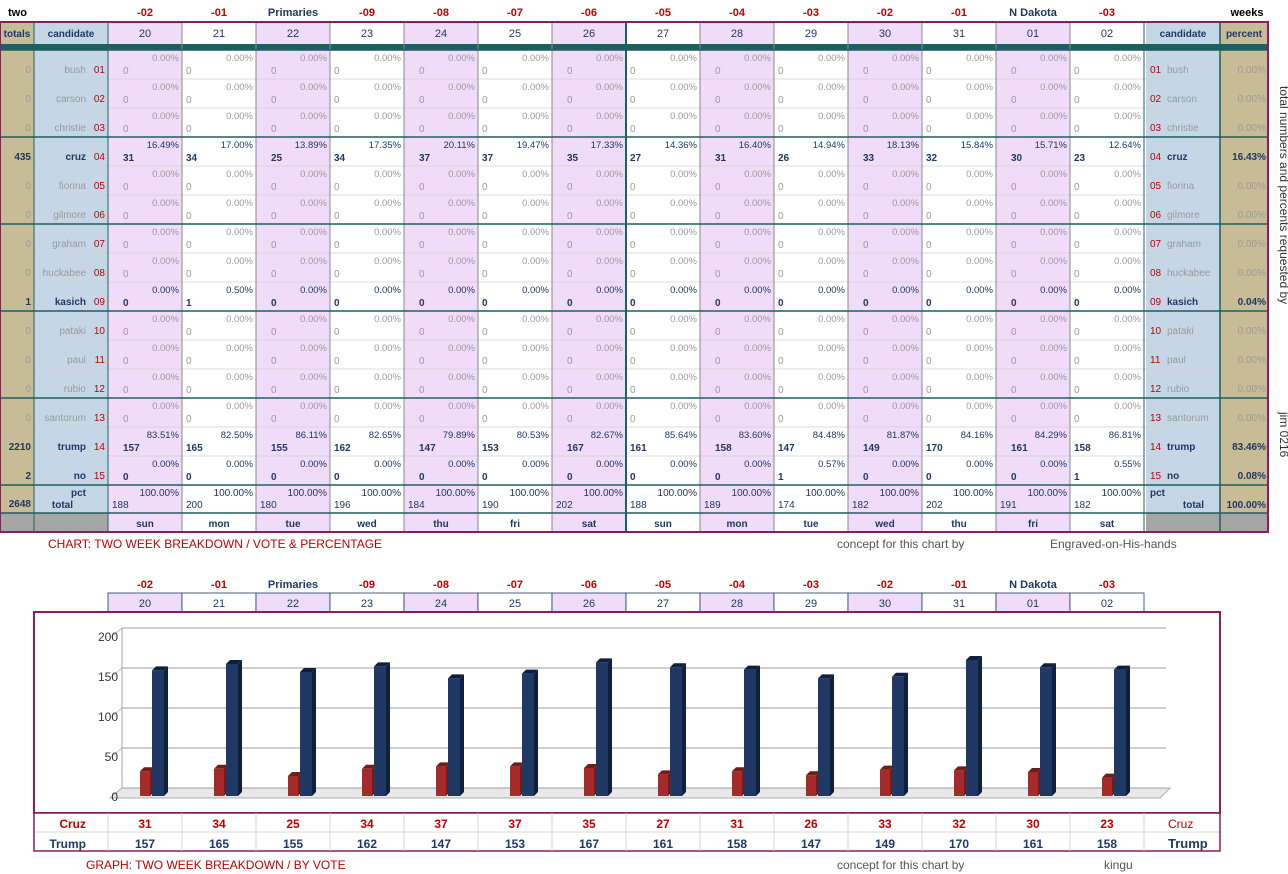  I want to click on y-tick-label: 150, so click(108, 677).